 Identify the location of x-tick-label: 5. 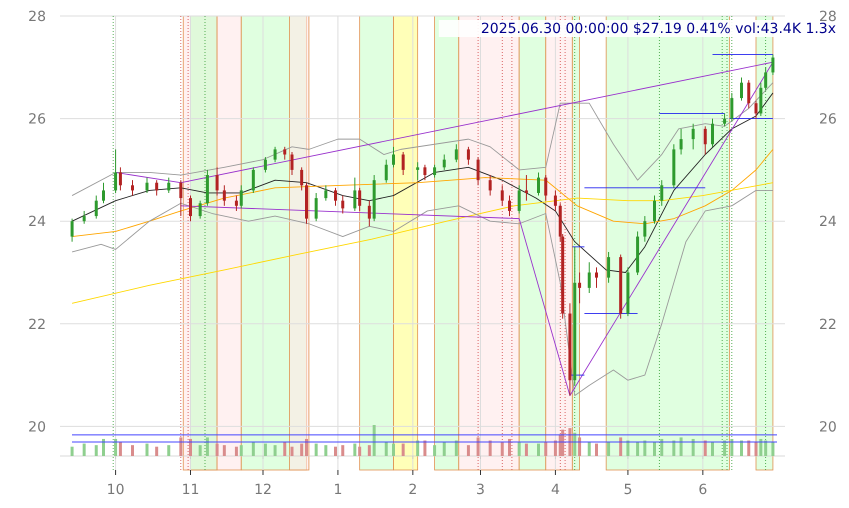
(627, 490).